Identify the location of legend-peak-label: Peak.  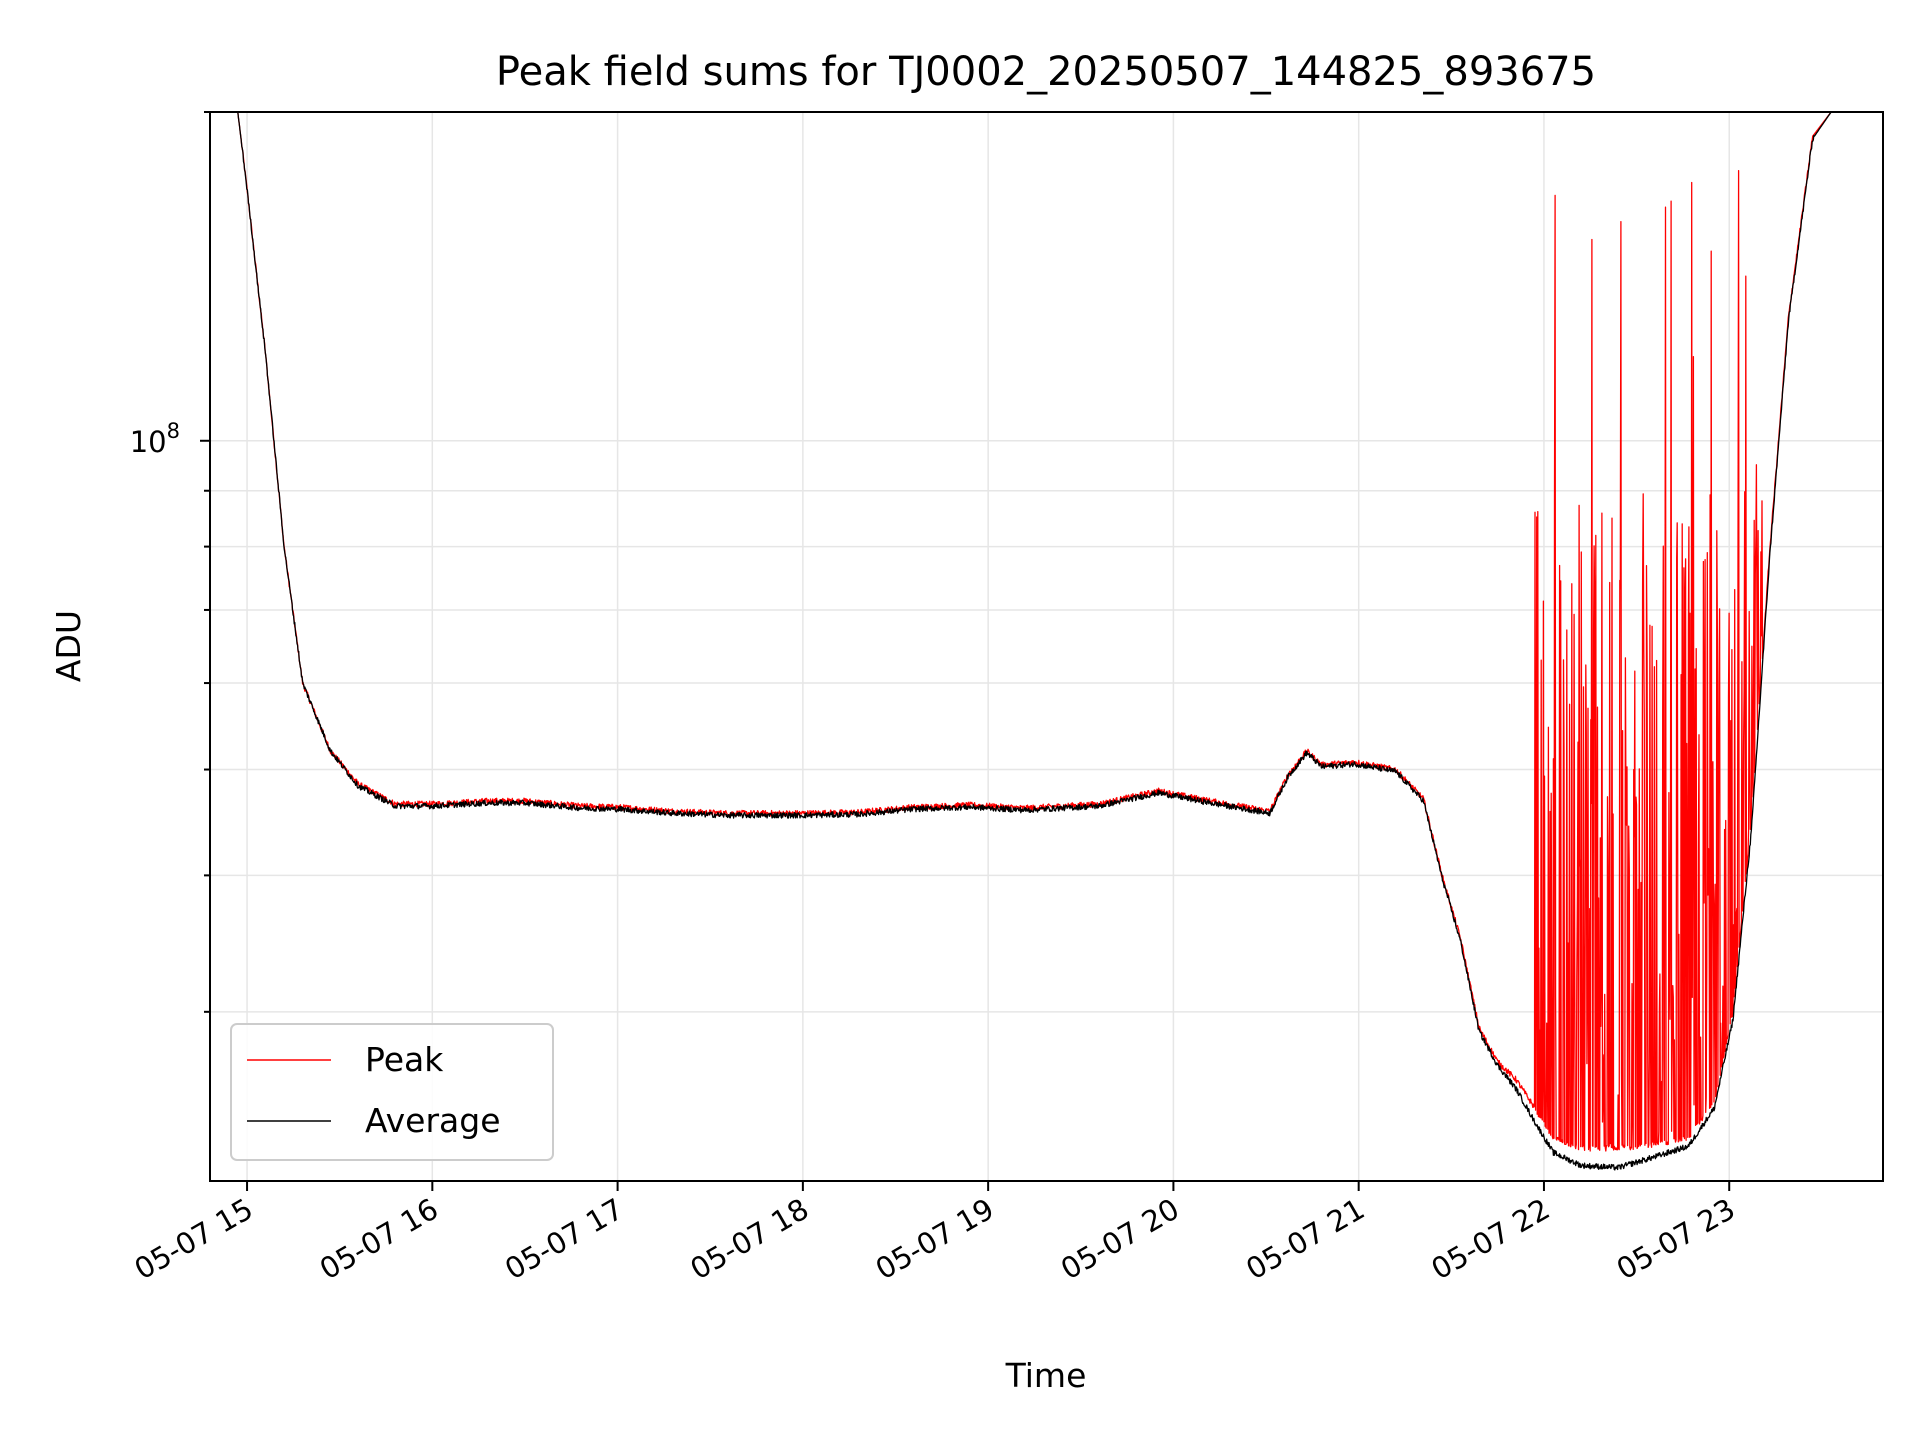
(404, 1059).